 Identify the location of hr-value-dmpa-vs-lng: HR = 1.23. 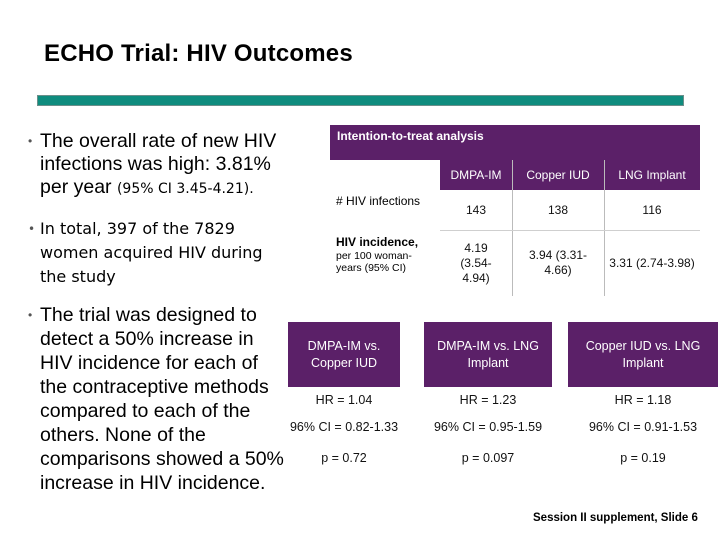
(488, 400).